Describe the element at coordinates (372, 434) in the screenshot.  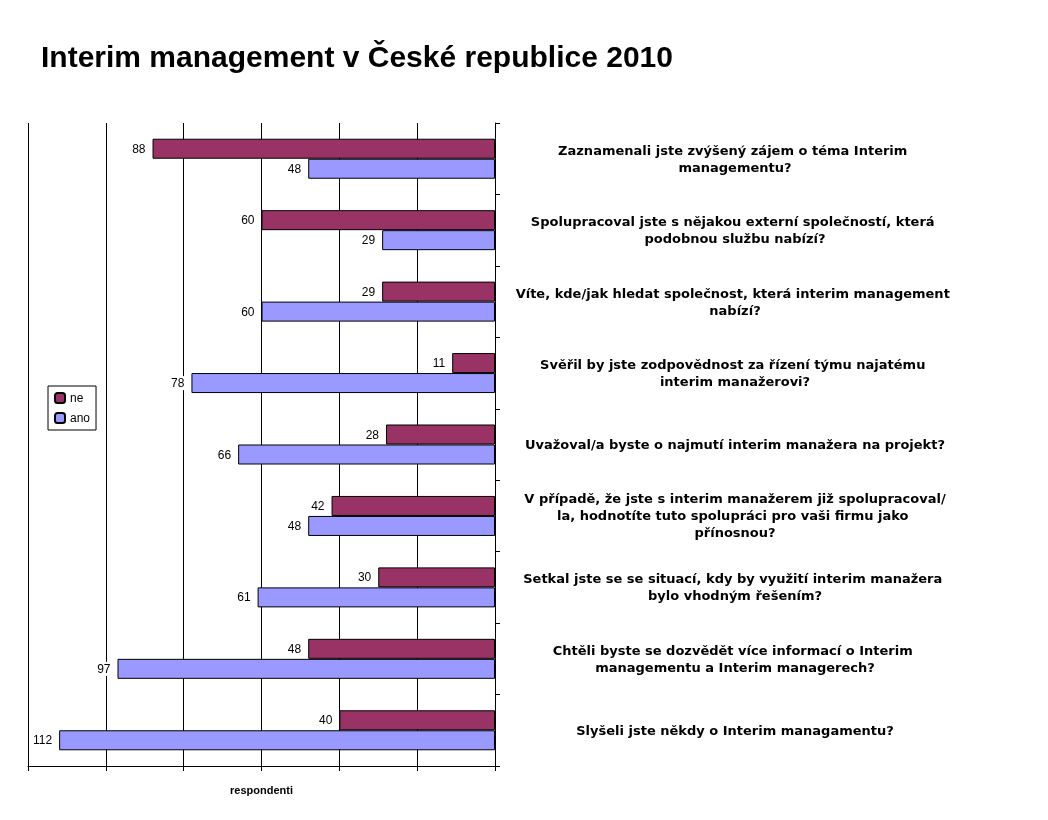
I see `data-label: 28` at that location.